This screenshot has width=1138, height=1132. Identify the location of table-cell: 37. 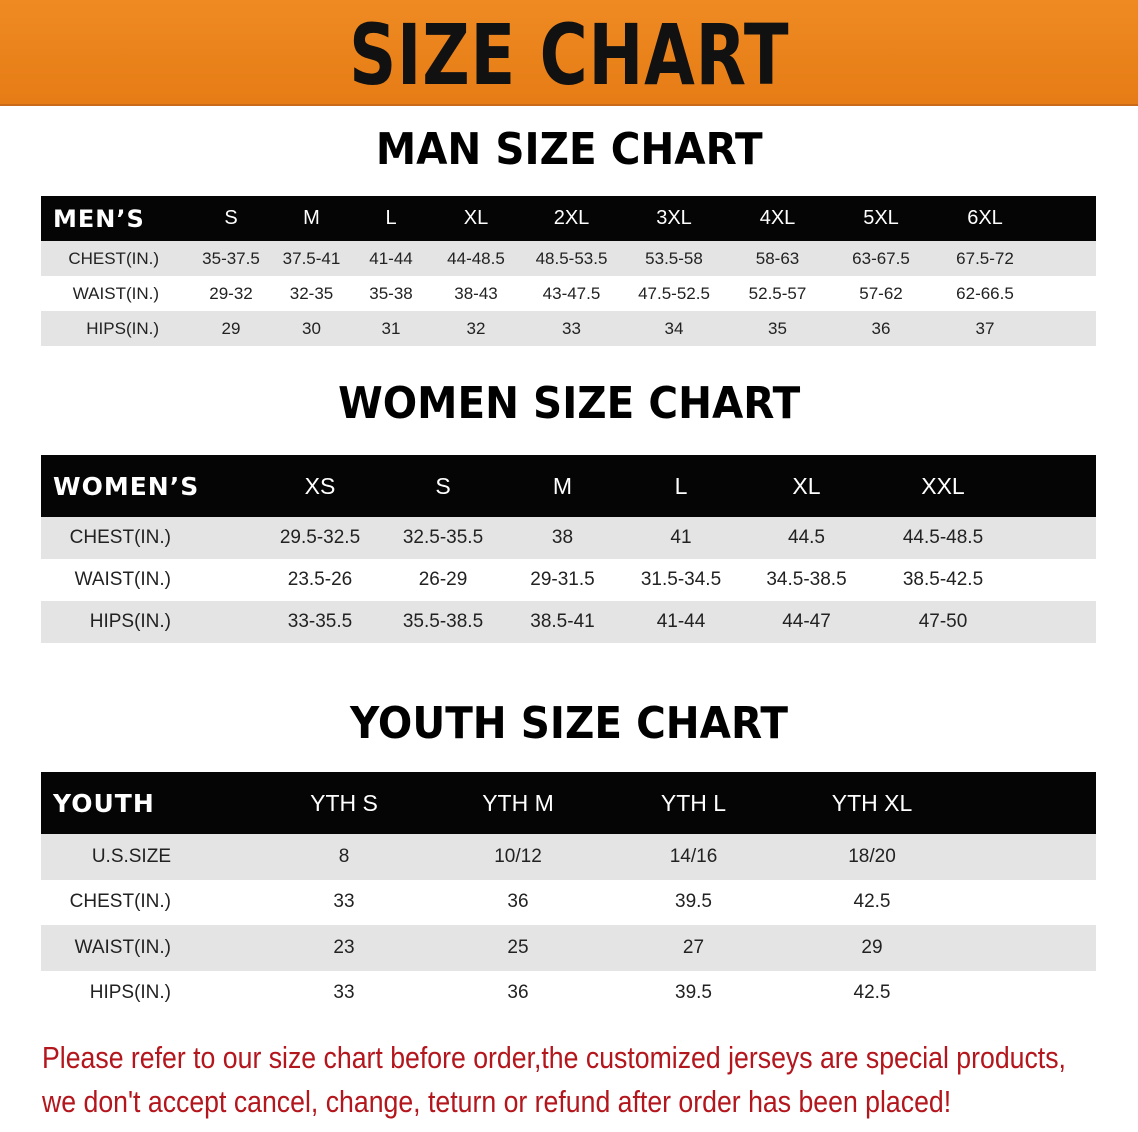
(985, 328).